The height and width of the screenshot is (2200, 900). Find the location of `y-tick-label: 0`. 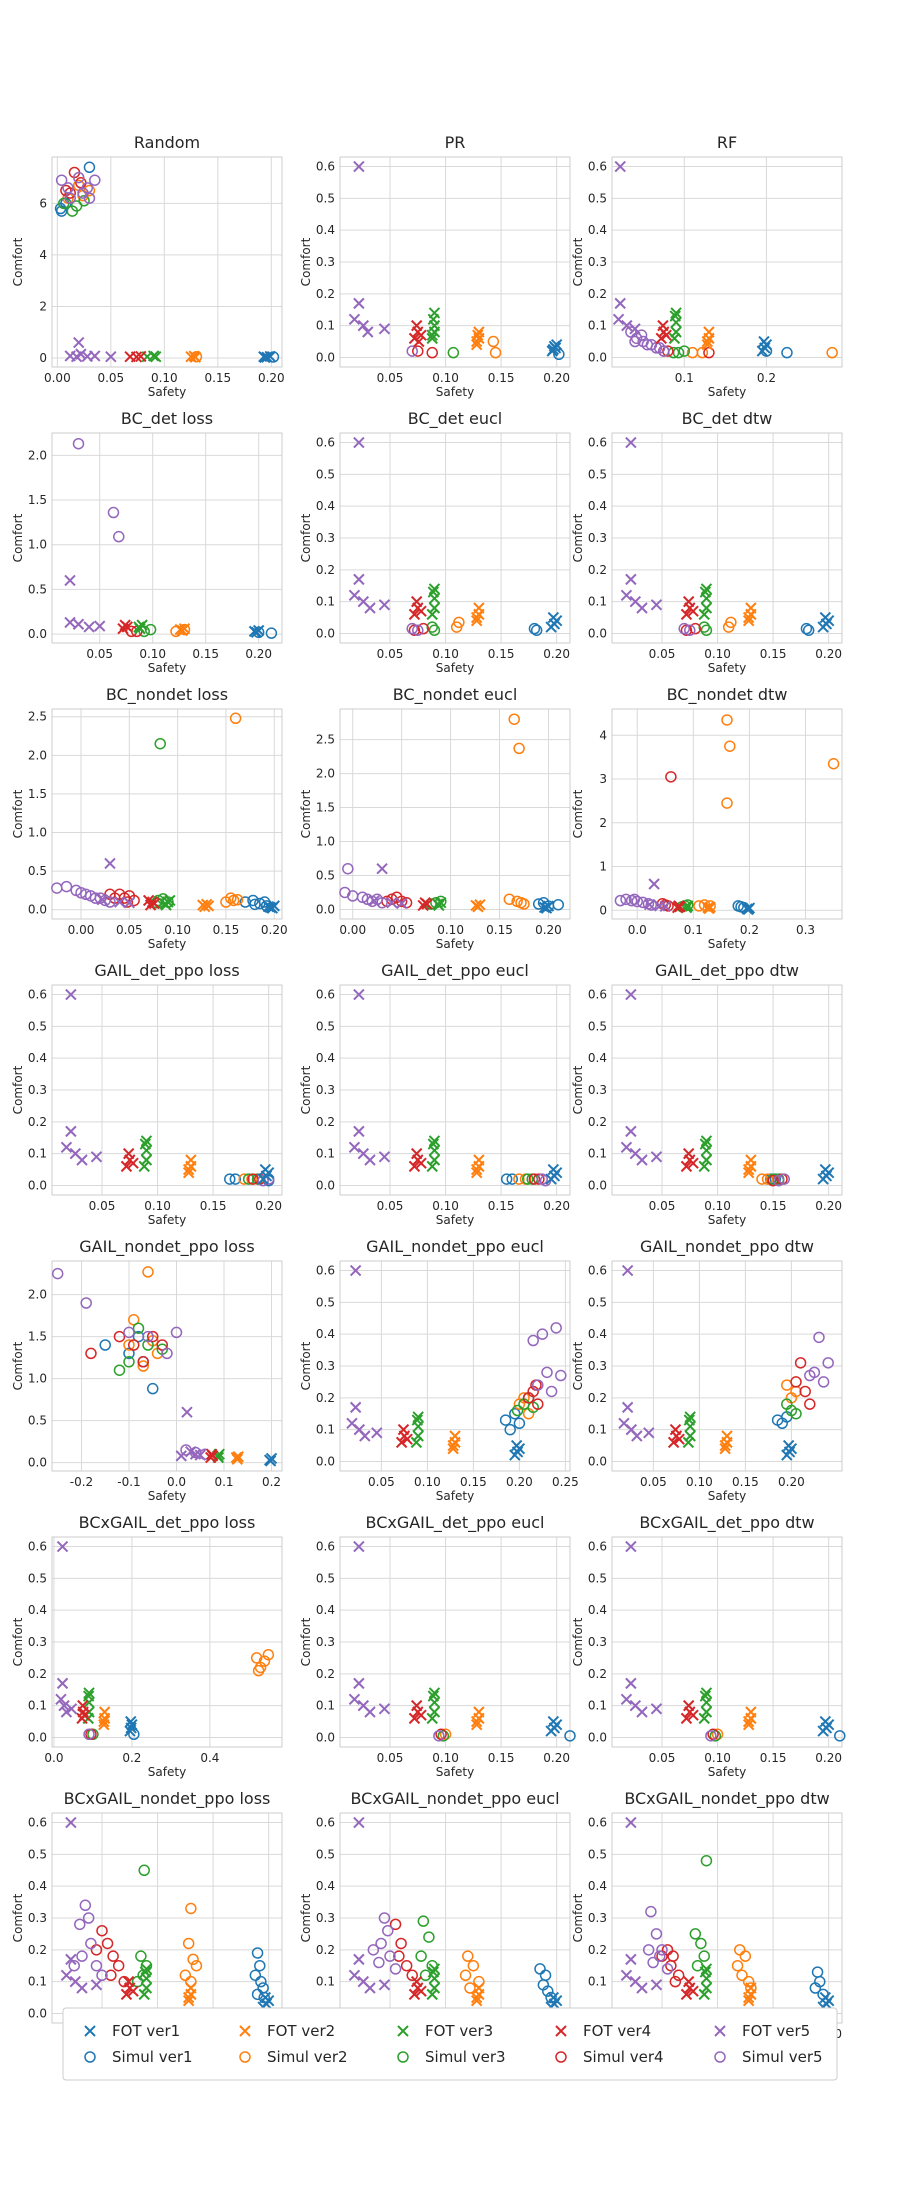

y-tick-label: 0 is located at coordinates (43, 358).